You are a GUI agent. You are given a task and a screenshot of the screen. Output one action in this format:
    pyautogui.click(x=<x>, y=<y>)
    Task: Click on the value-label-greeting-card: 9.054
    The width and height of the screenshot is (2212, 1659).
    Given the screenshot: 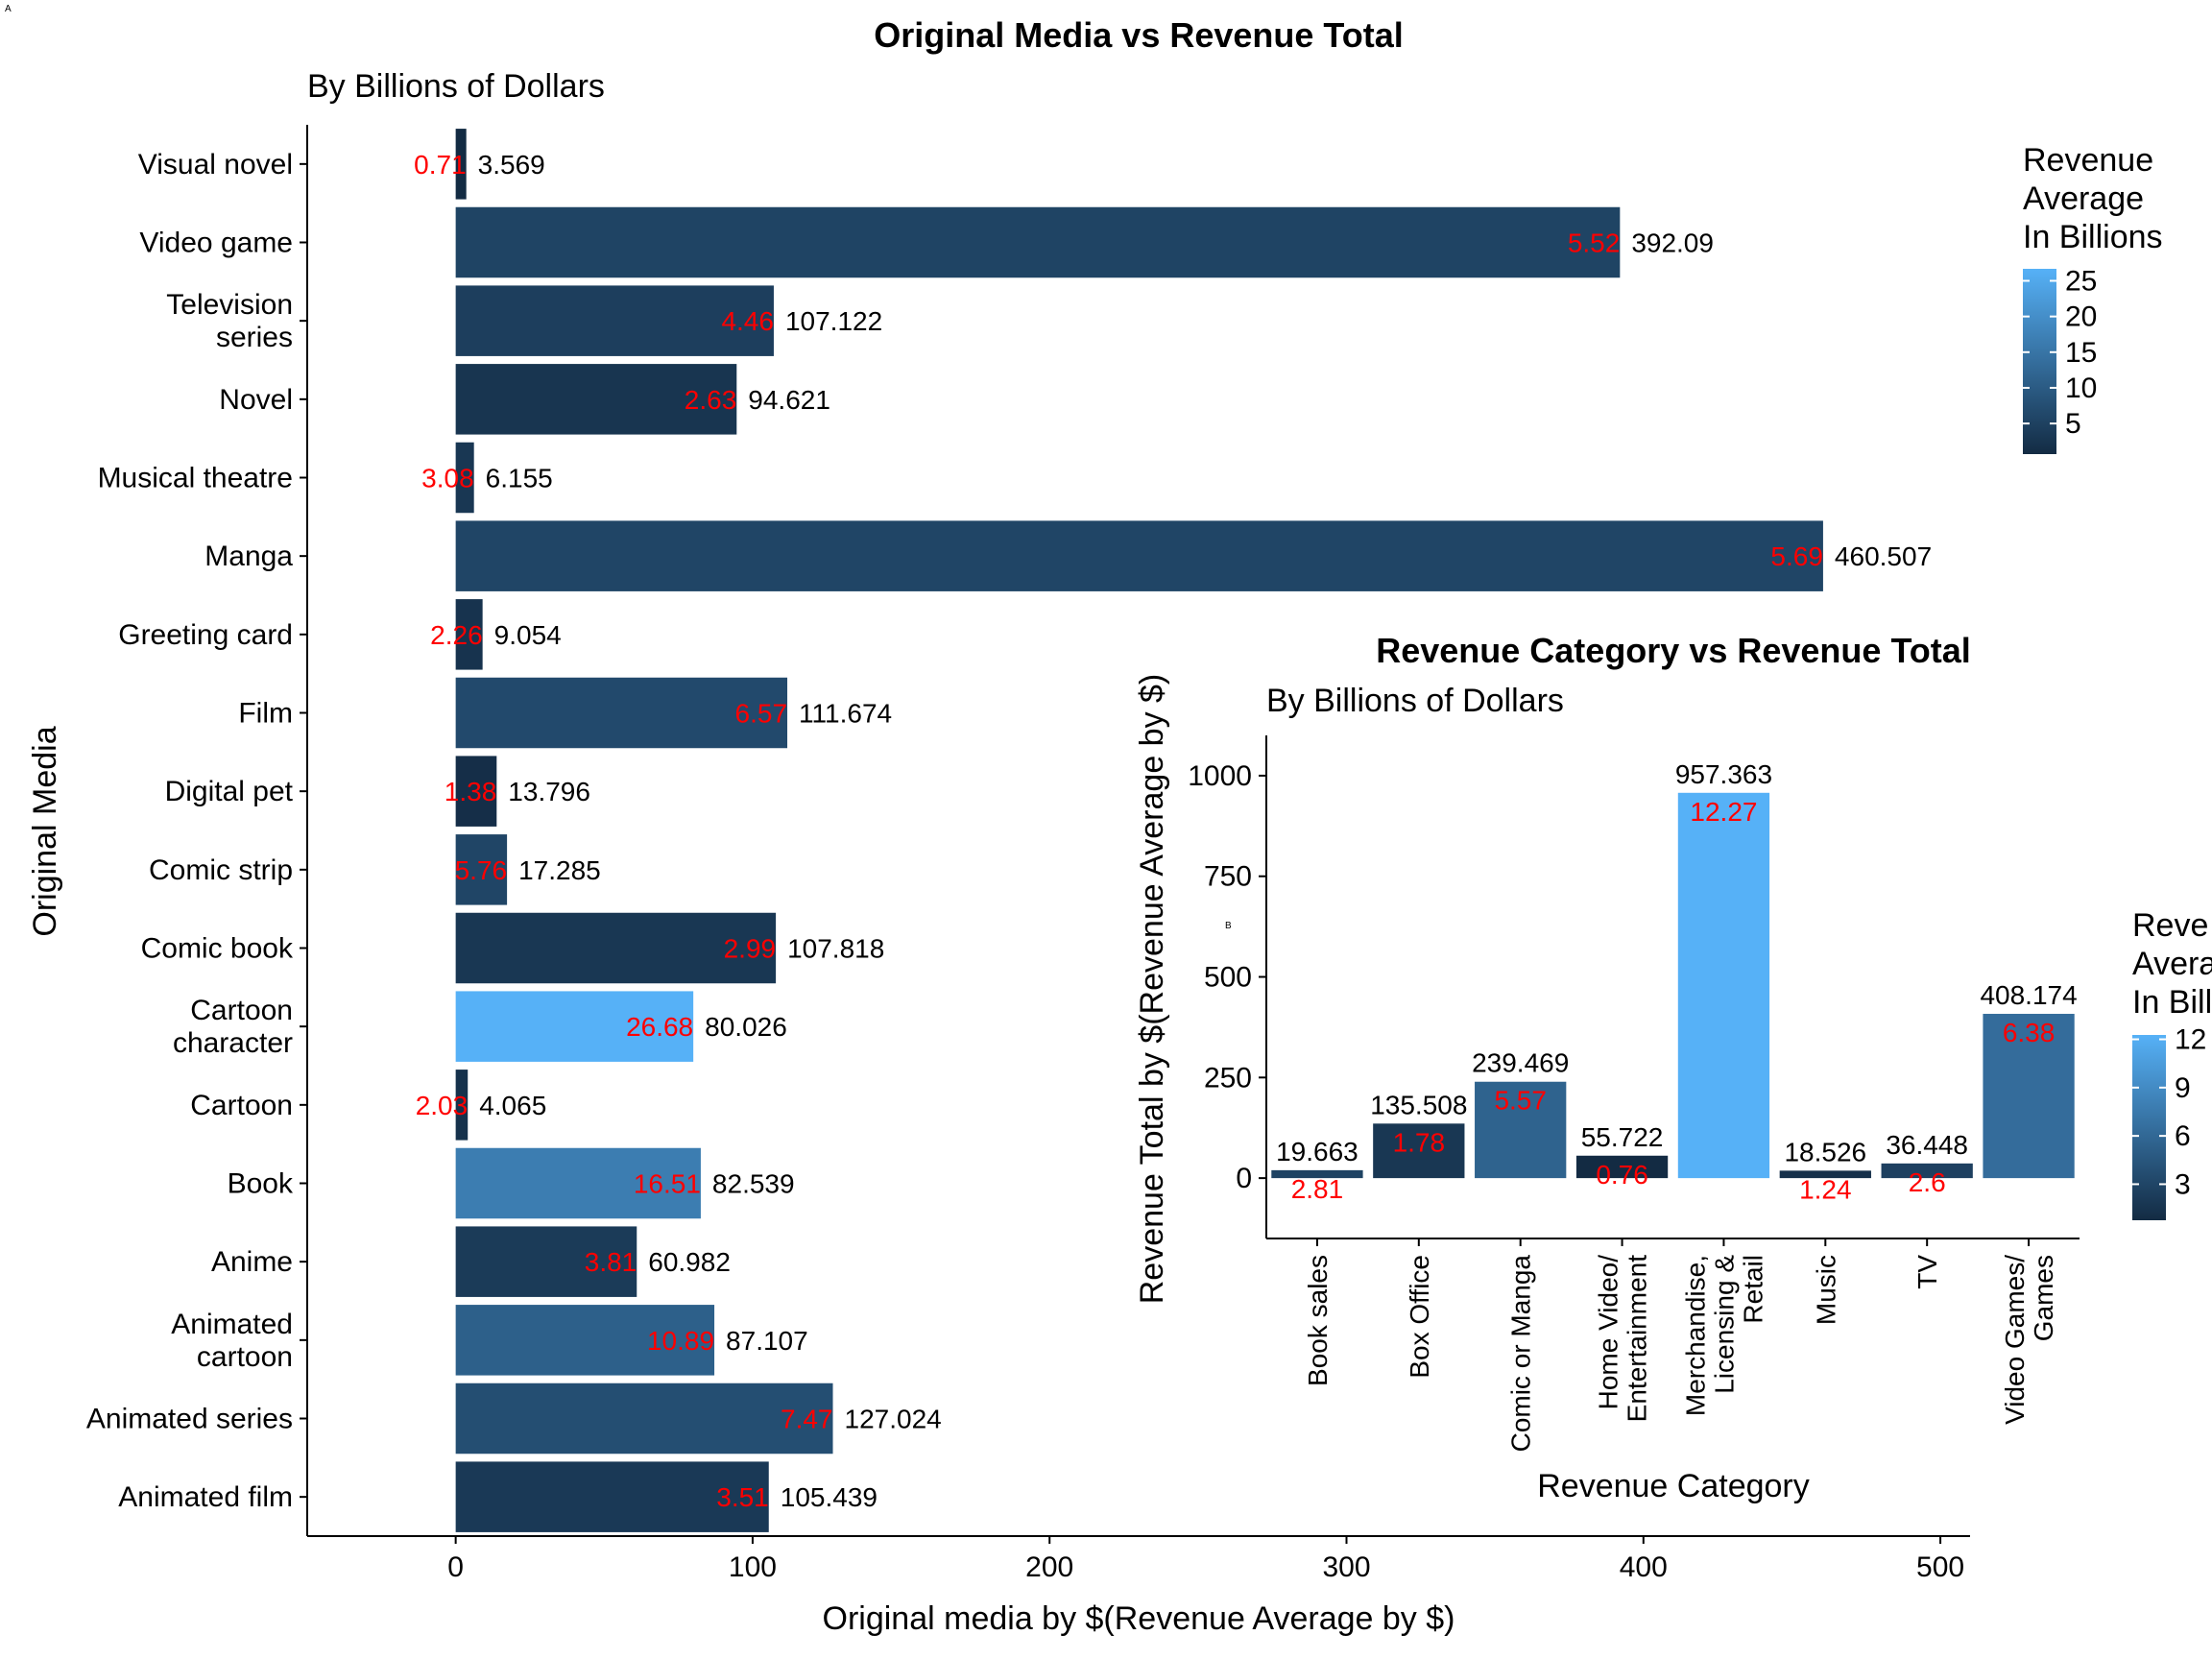 What is the action you would take?
    pyautogui.click(x=528, y=635)
    